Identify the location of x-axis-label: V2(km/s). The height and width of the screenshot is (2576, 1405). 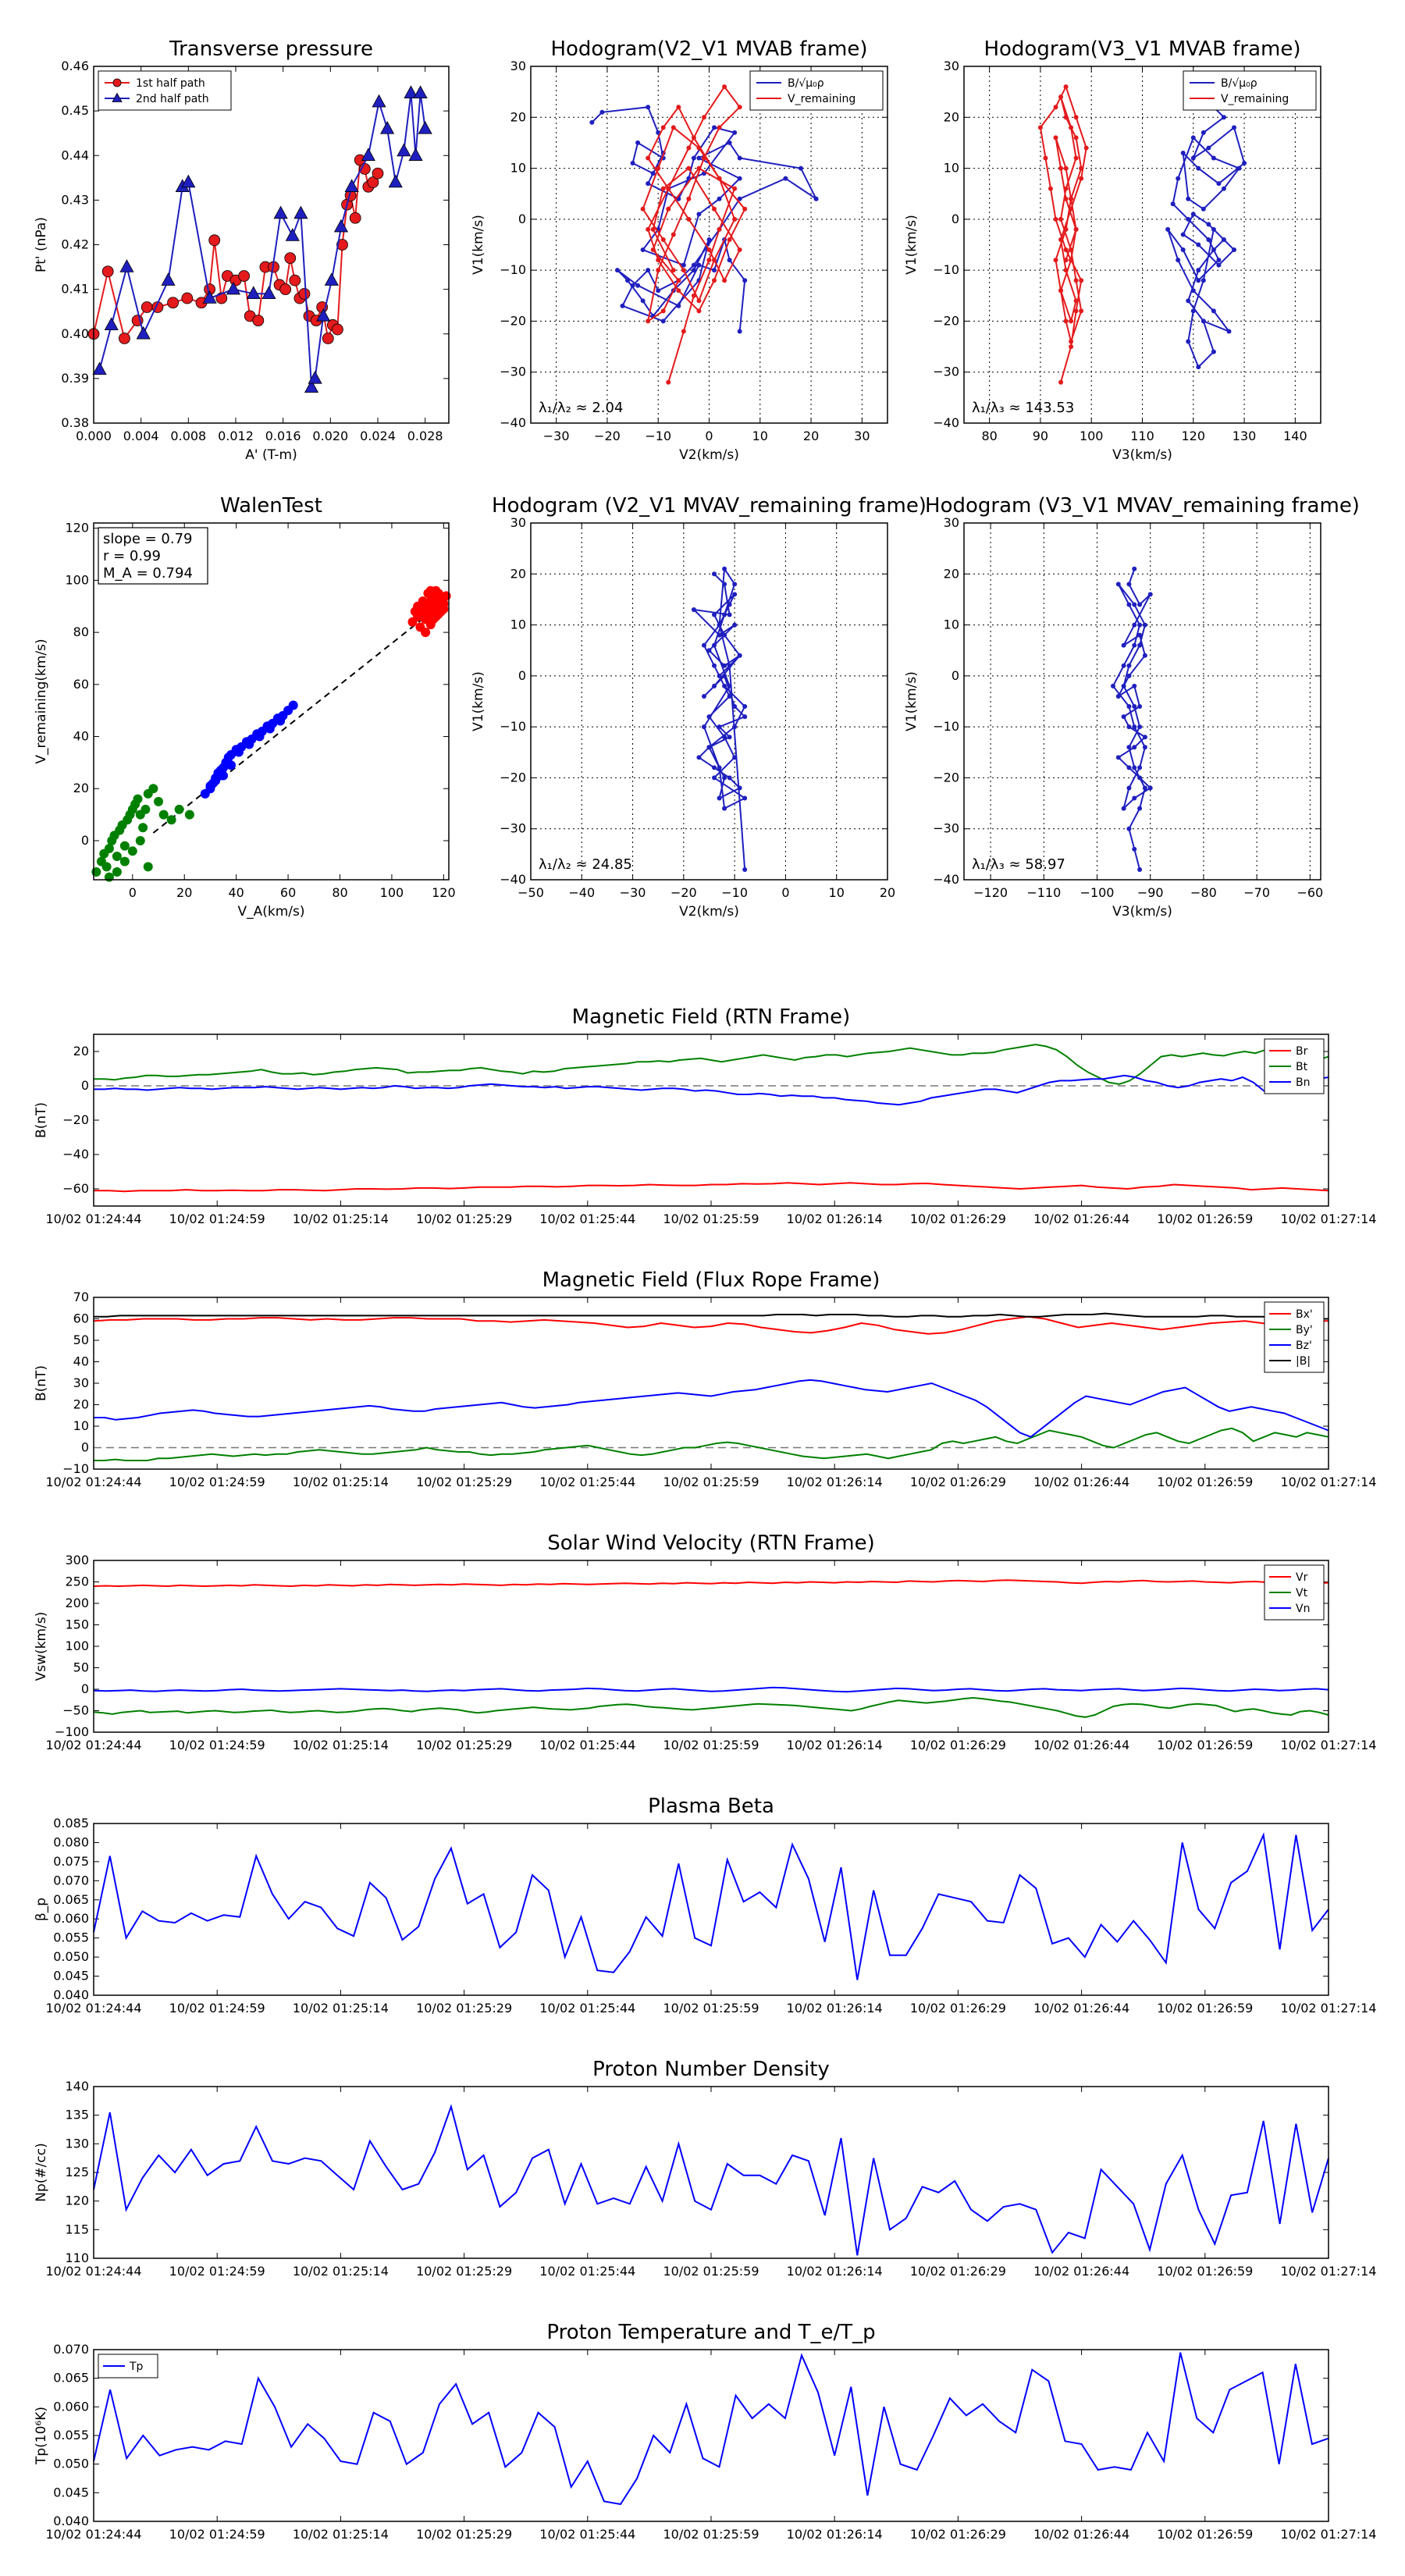
(709, 912).